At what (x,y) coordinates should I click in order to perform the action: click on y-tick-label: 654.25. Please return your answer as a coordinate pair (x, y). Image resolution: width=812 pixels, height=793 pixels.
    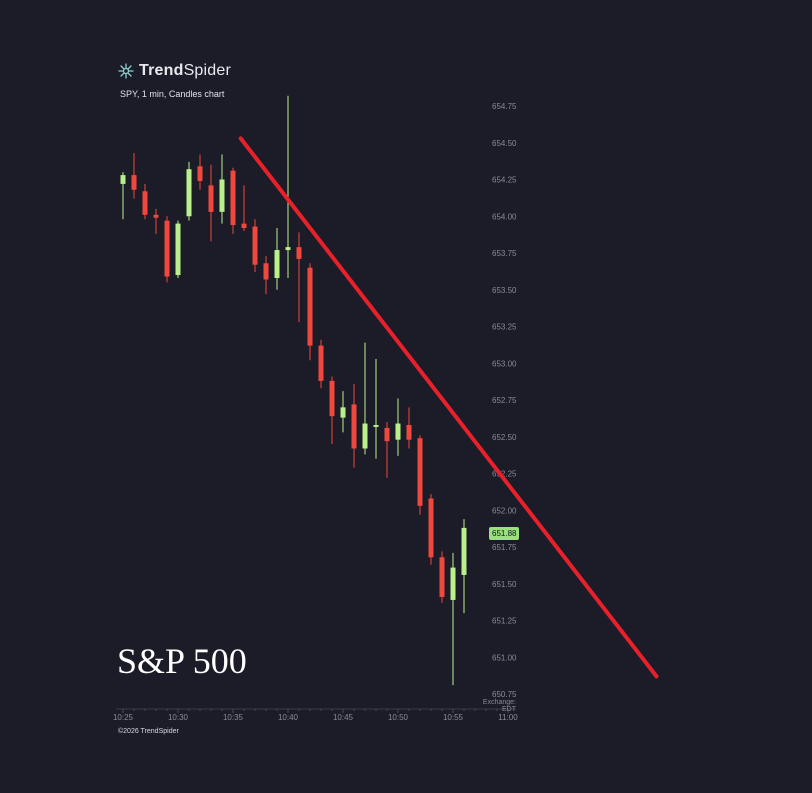
    Looking at the image, I should click on (504, 180).